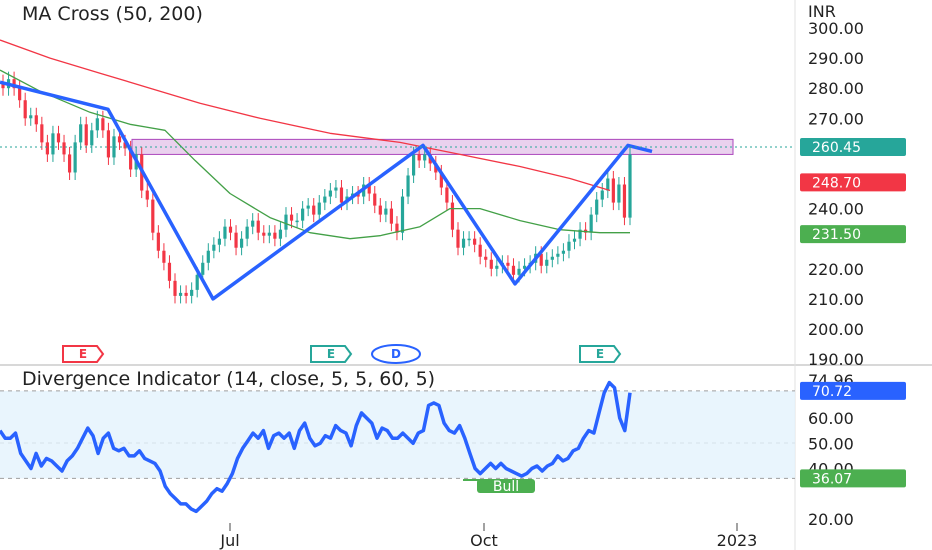 The image size is (932, 550). I want to click on price-tick: 280.00, so click(836, 88).